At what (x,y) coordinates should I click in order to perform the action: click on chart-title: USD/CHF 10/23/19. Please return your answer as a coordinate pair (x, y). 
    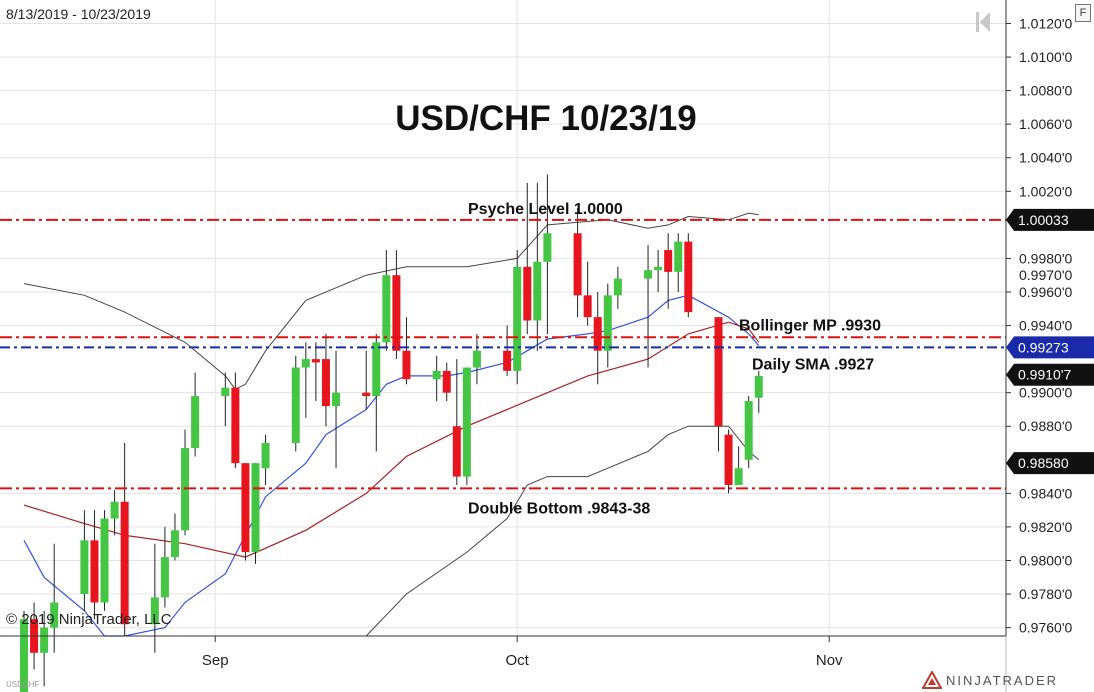
    Looking at the image, I should click on (546, 118).